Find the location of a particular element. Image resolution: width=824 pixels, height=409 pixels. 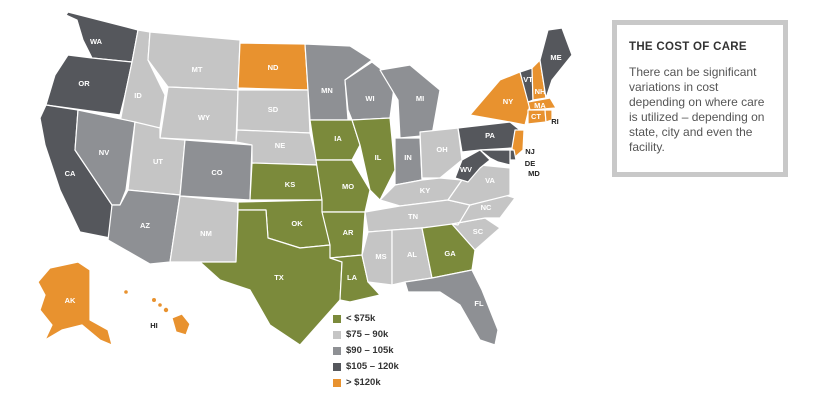

state-label-ks: KS is located at coordinates (290, 184).